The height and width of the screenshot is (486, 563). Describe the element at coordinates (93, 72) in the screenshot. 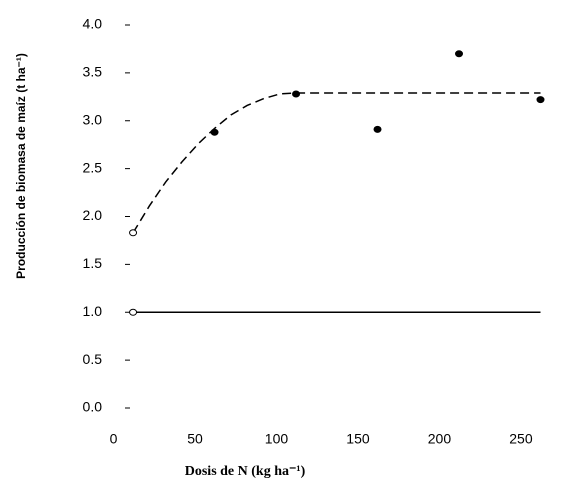

I see `y-tick-label: 3.5` at that location.